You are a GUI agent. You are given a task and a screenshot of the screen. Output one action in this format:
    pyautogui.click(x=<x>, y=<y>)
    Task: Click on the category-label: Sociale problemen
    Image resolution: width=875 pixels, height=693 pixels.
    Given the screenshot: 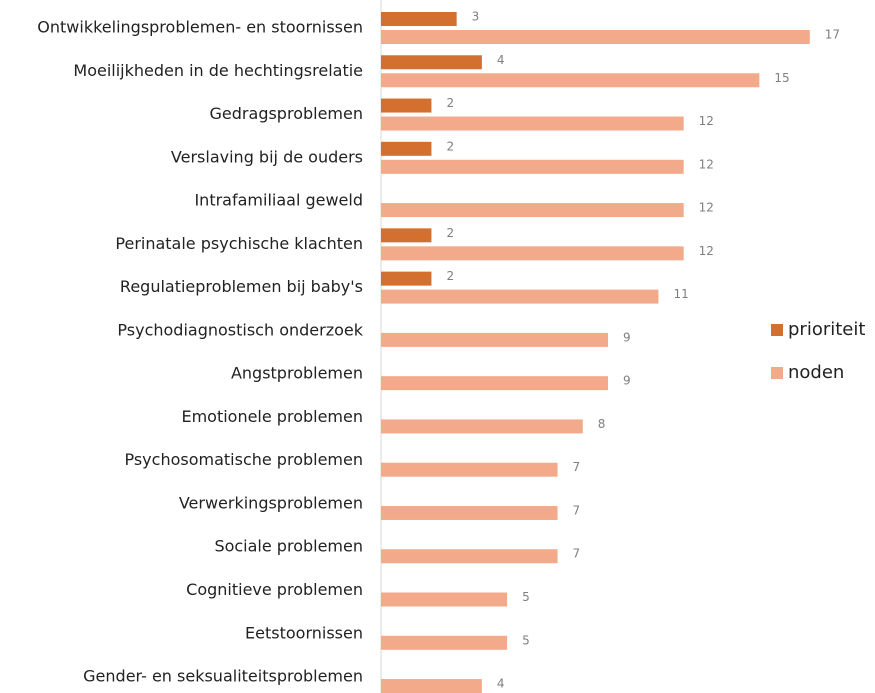 What is the action you would take?
    pyautogui.click(x=288, y=546)
    